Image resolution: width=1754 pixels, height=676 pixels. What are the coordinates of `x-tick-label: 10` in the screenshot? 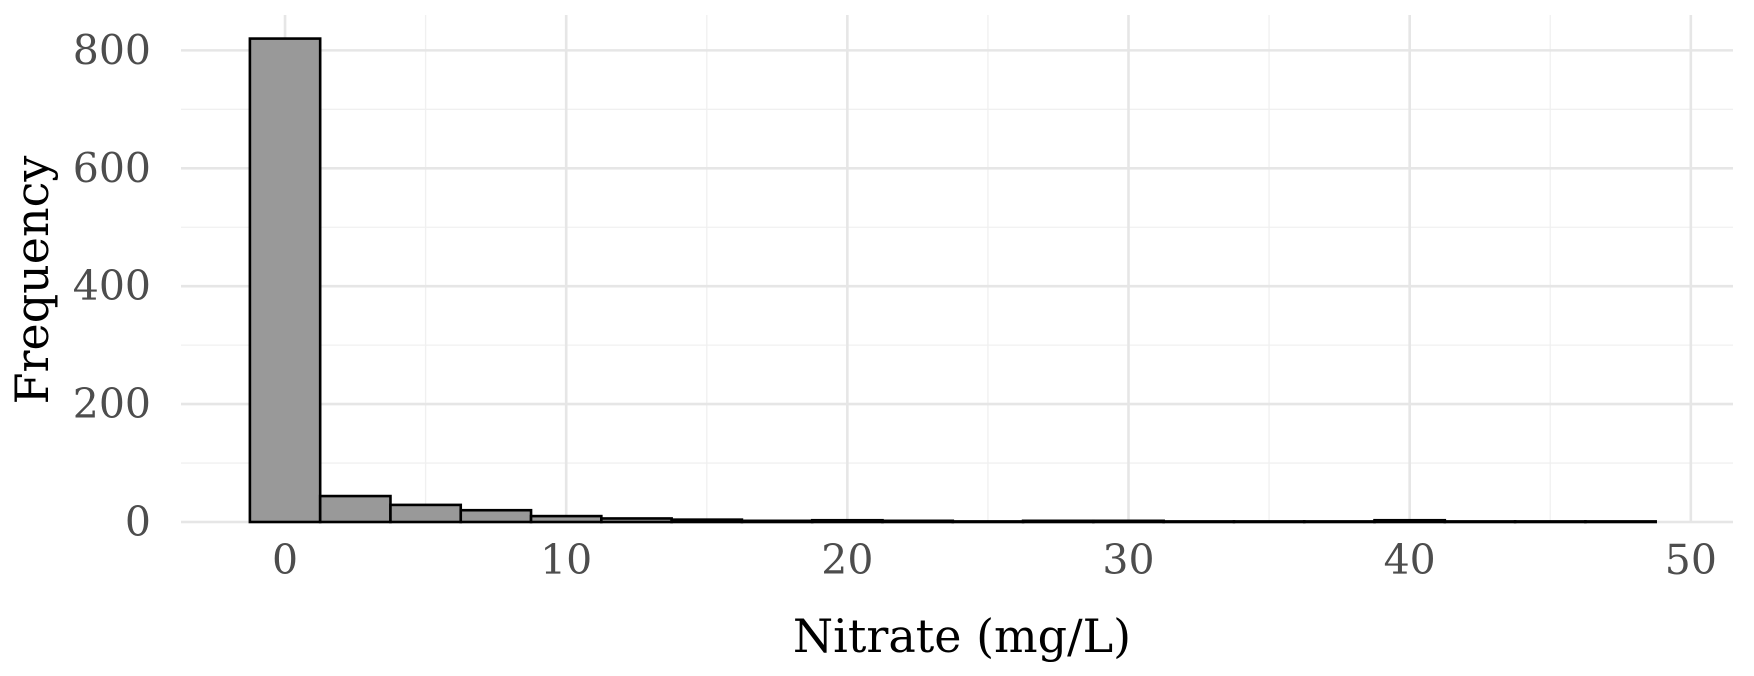 It's located at (566, 560).